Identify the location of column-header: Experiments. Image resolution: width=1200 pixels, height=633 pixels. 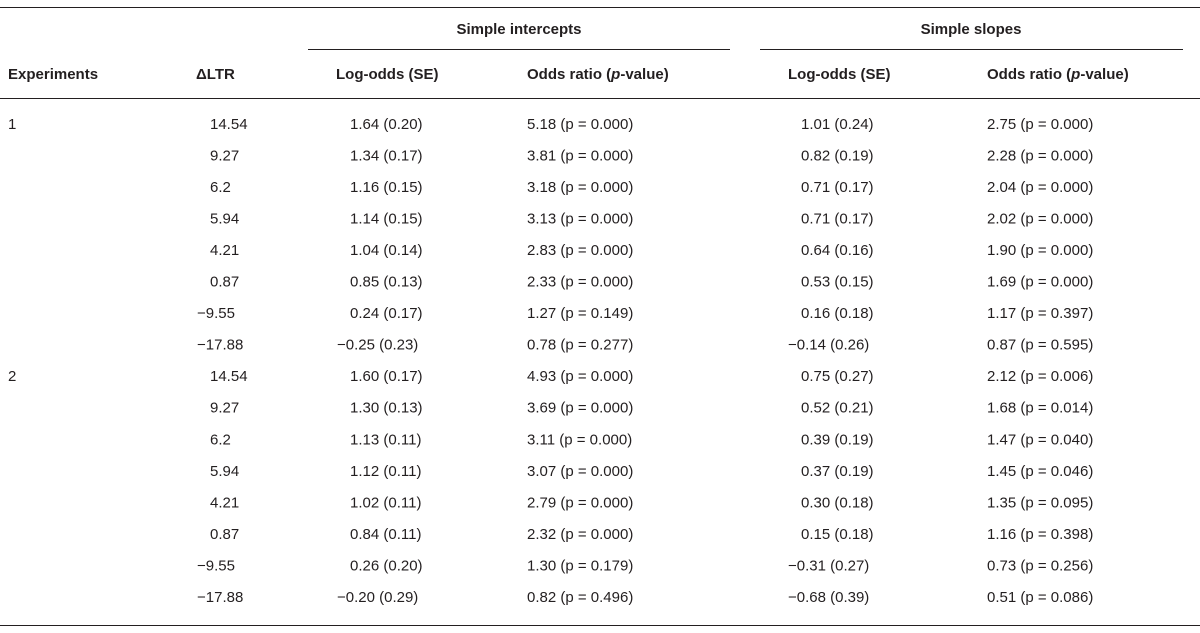
(53, 74).